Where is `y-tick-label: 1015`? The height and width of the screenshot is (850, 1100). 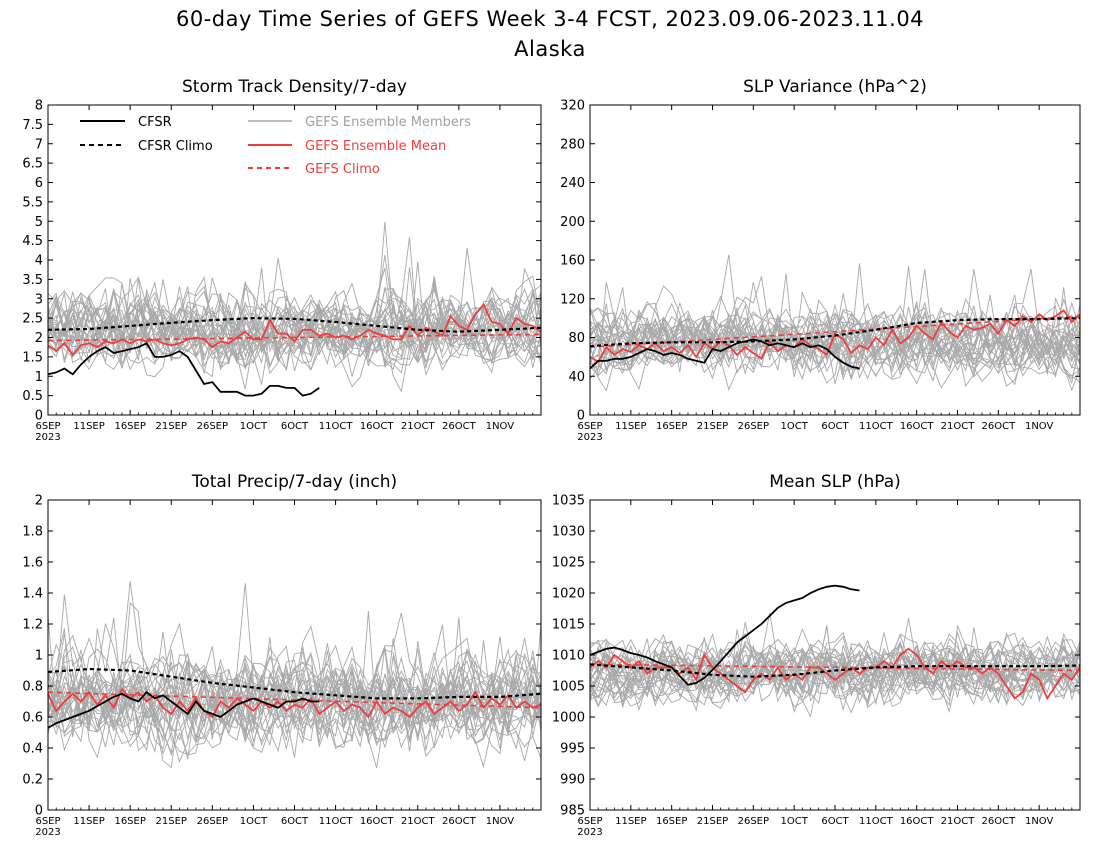
y-tick-label: 1015 is located at coordinates (568, 625).